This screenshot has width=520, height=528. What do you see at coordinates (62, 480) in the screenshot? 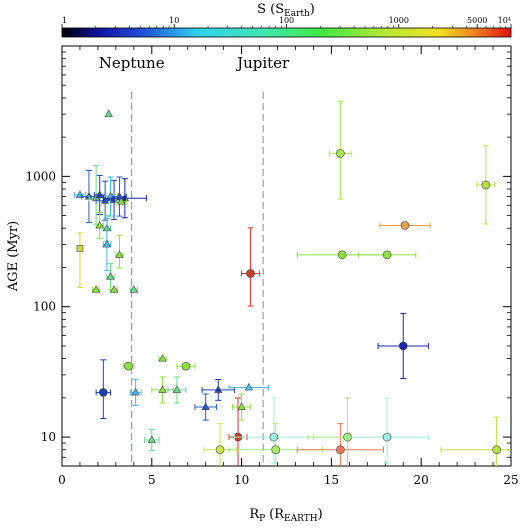
I see `x-tick-label: 0` at bounding box center [62, 480].